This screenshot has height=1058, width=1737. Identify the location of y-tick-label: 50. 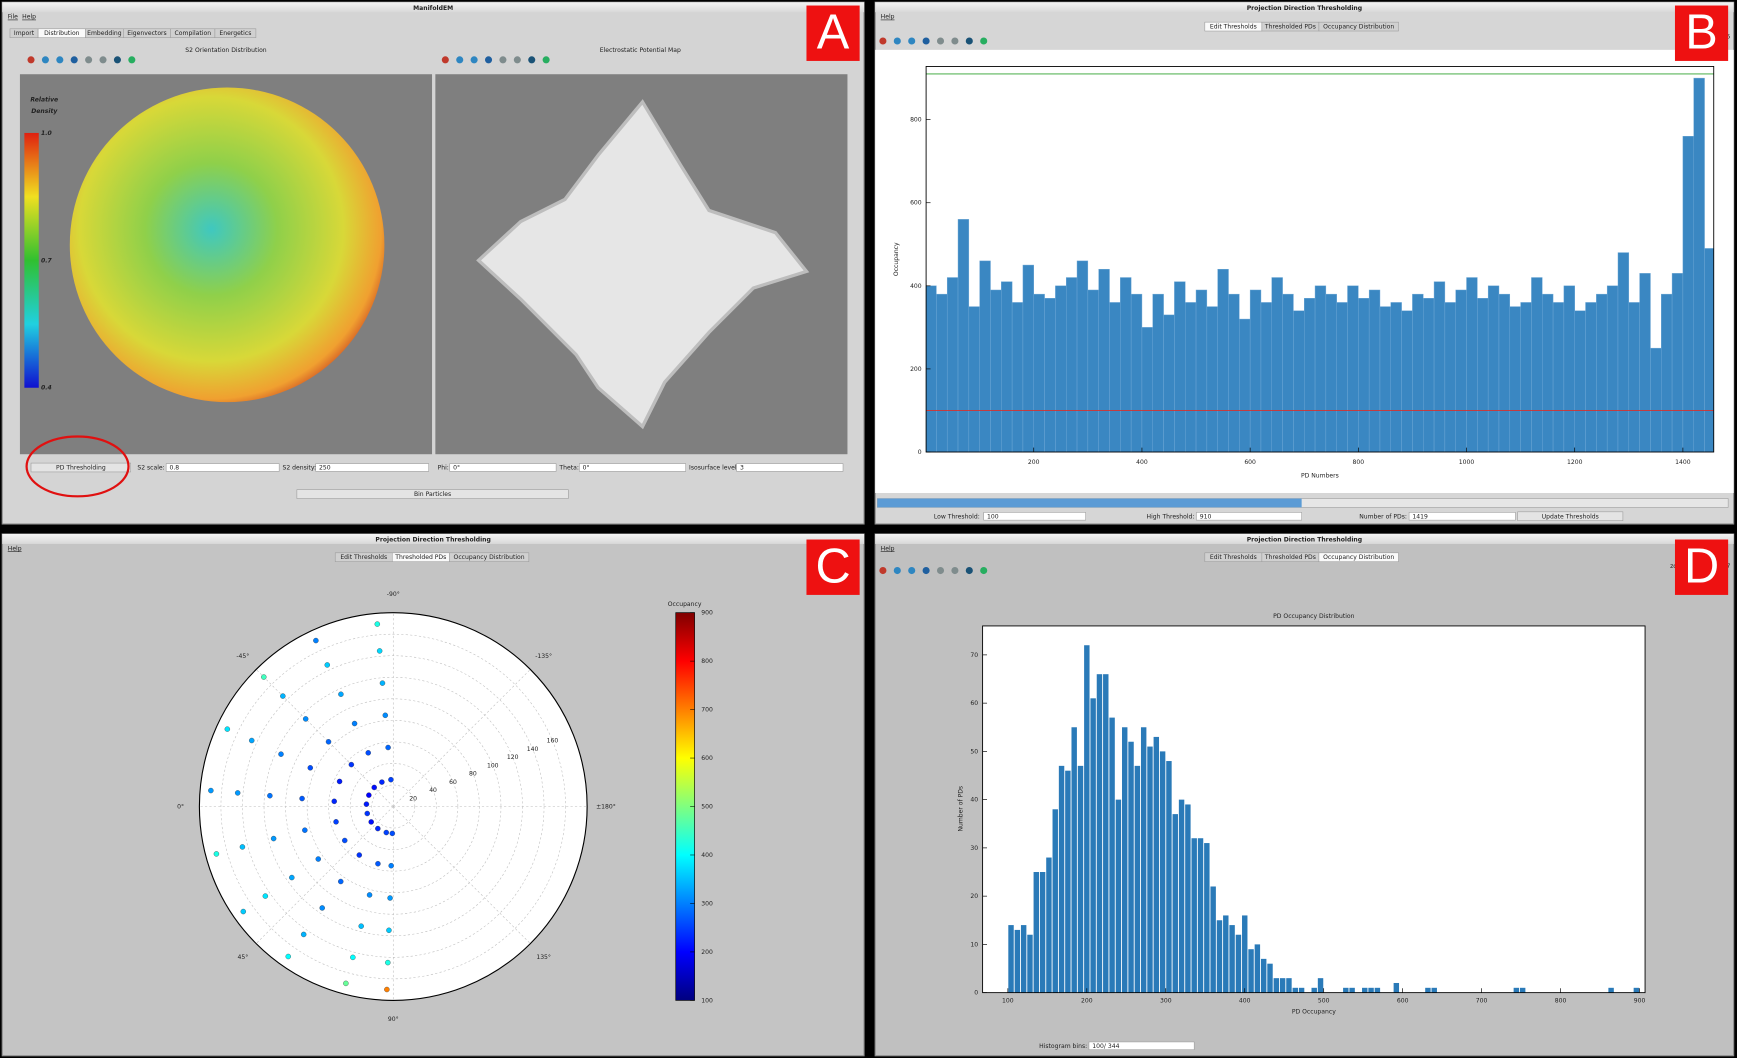
(974, 751).